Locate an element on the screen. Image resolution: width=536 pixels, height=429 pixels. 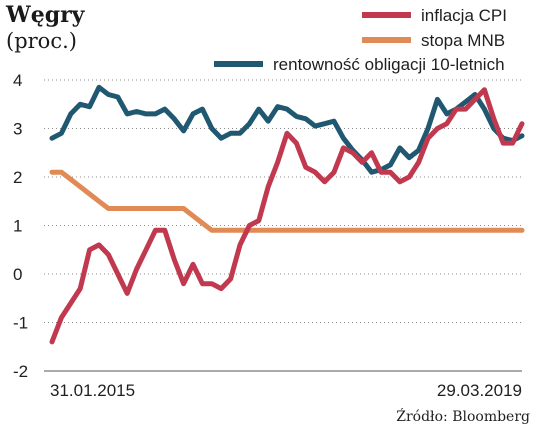
y-axis: 4 3 2 1 0 -1 -2 is located at coordinates (20, 226).